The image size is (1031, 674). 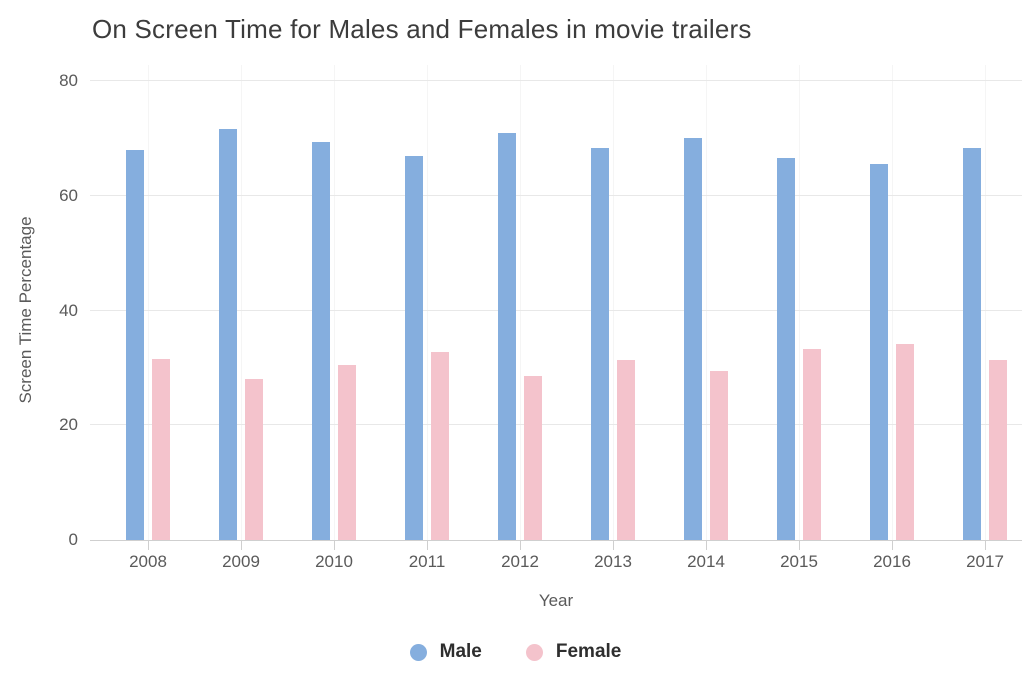 I want to click on bar-female-2012, so click(x=533, y=457).